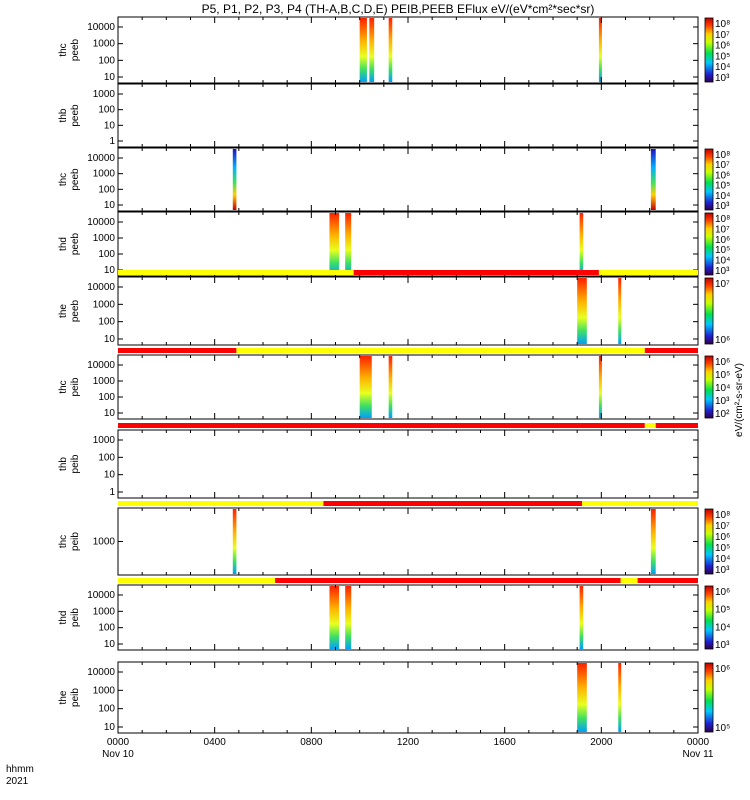  Describe the element at coordinates (69, 243) in the screenshot. I see `panel-label: thd peeb` at that location.